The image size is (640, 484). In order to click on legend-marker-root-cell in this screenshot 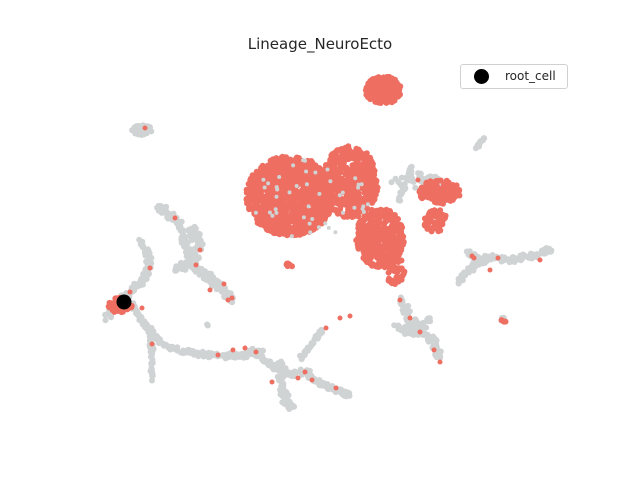, I will do `click(481, 76)`.